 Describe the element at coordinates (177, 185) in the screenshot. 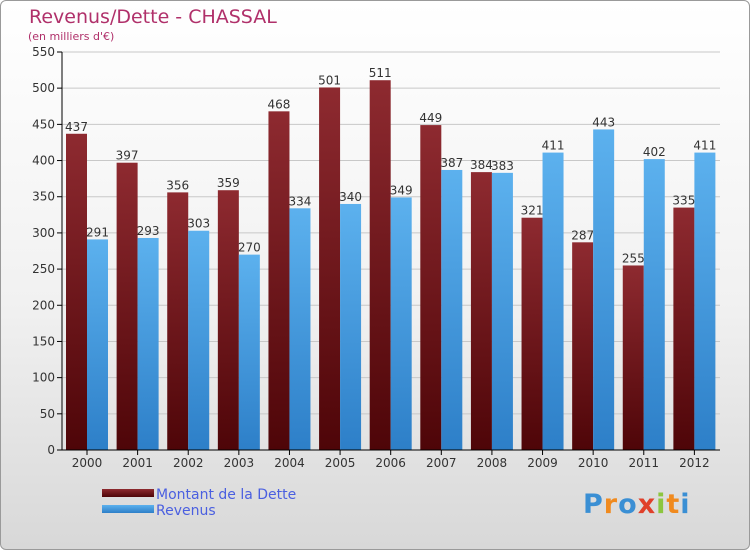

I see `data-label: 356` at that location.